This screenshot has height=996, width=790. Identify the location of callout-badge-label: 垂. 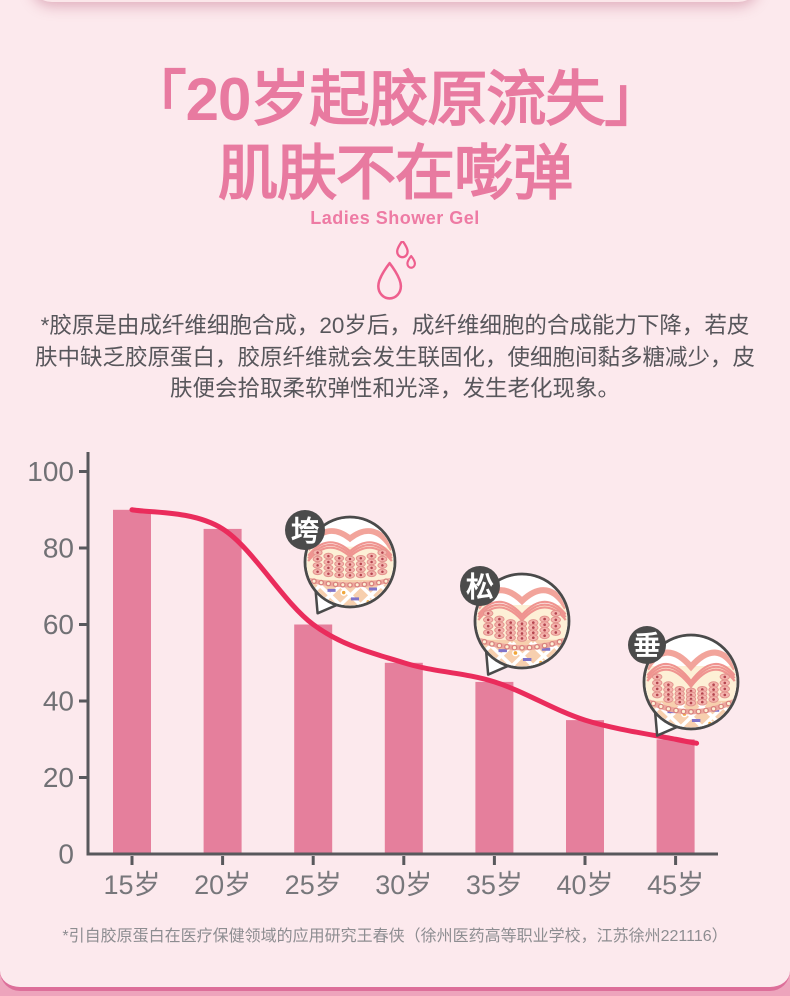
(647, 646).